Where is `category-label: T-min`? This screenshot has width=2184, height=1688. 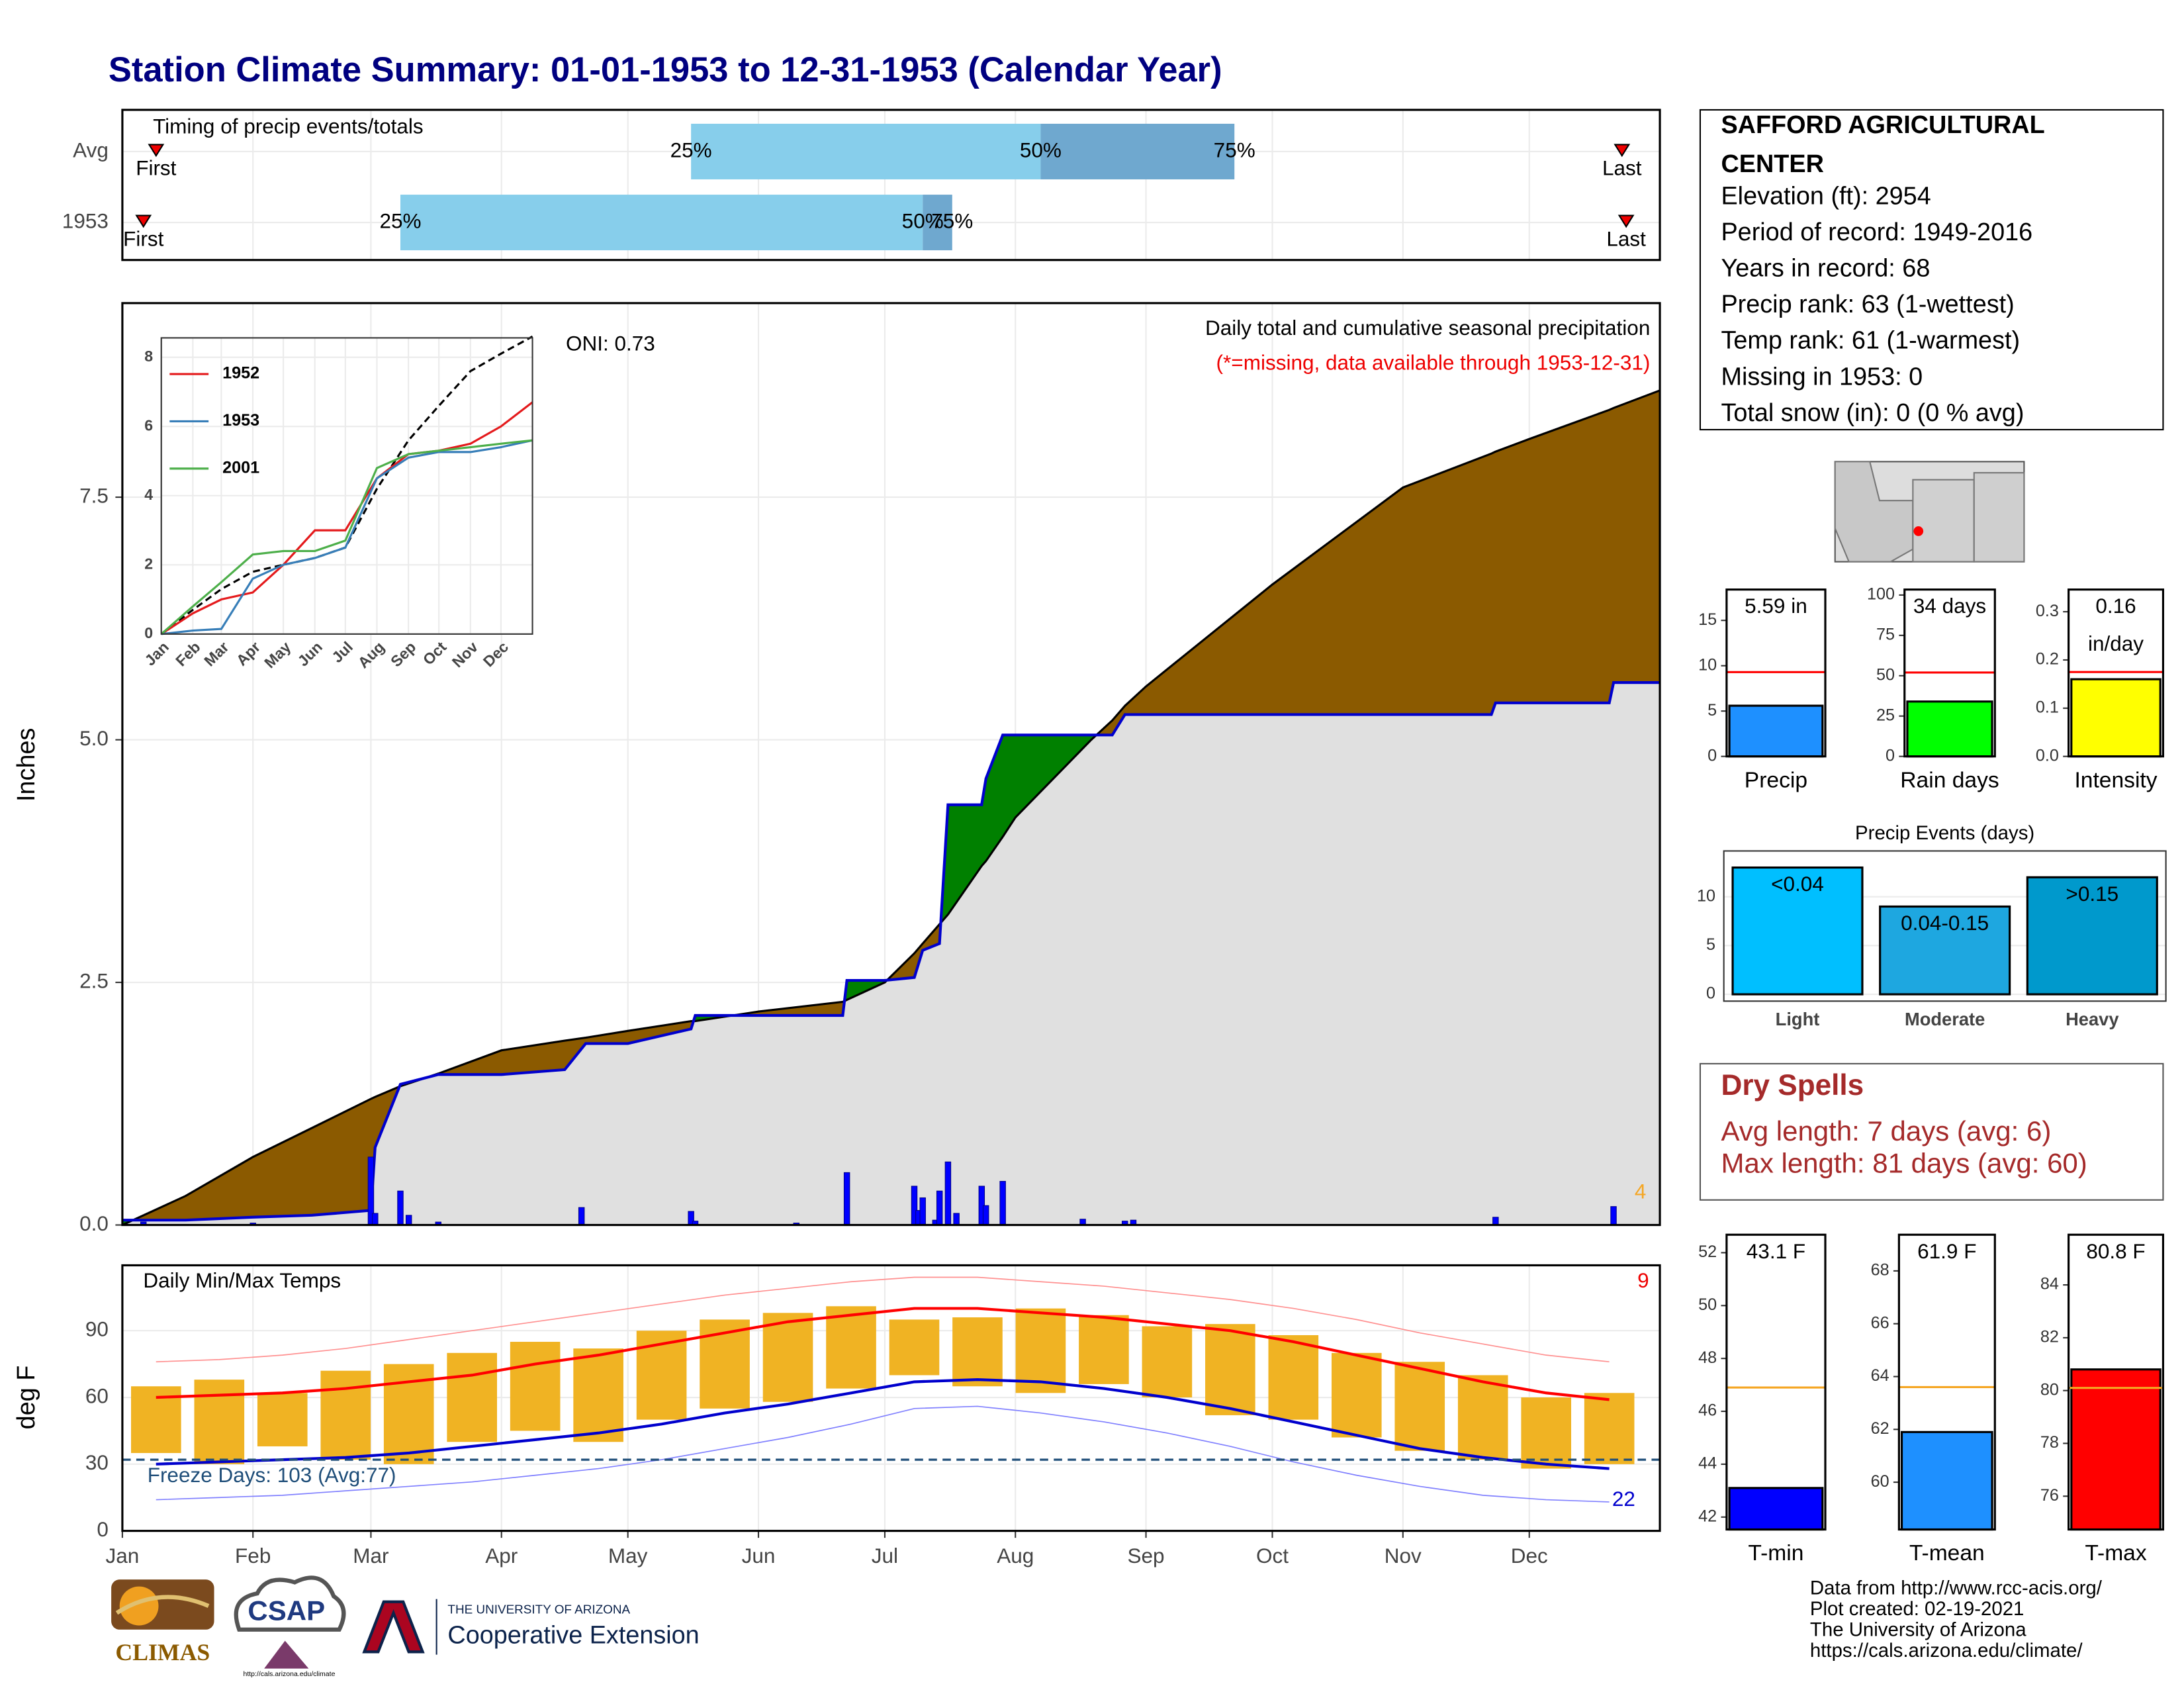 category-label: T-min is located at coordinates (1775, 1553).